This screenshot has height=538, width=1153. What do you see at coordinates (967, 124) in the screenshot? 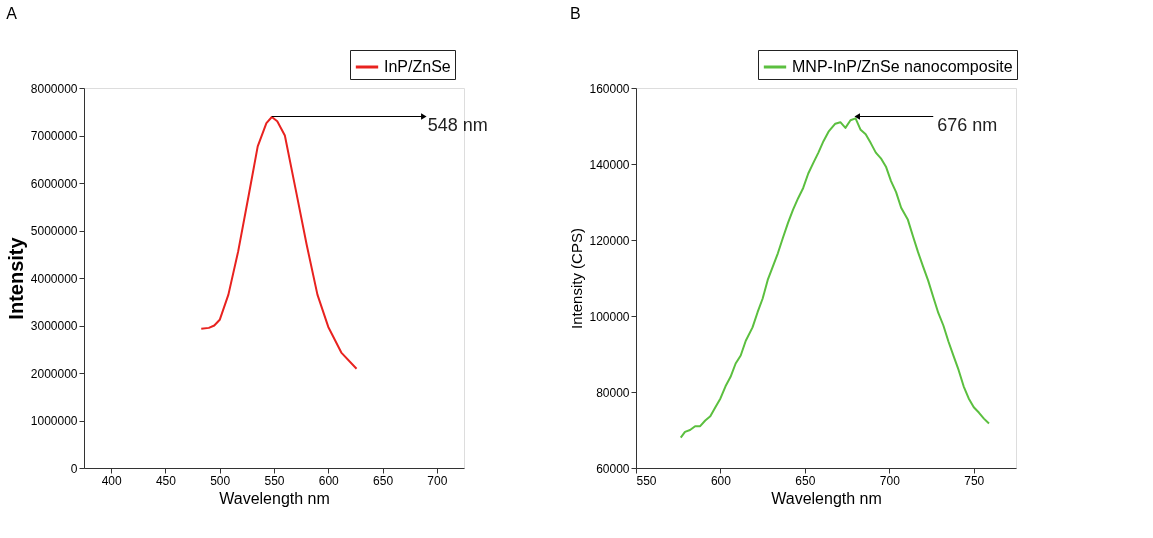
I see `annotation: 676 nm` at bounding box center [967, 124].